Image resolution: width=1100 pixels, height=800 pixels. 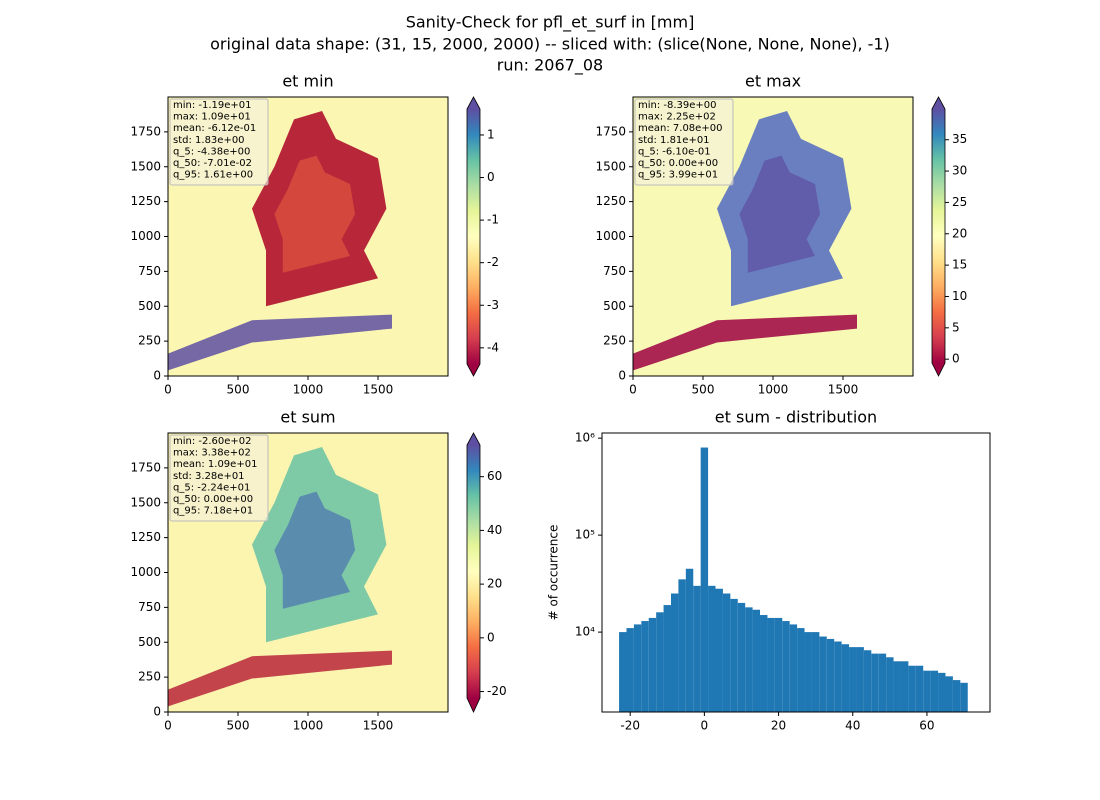 What do you see at coordinates (796, 417) in the screenshot?
I see `axes-title: et sum - distribution` at bounding box center [796, 417].